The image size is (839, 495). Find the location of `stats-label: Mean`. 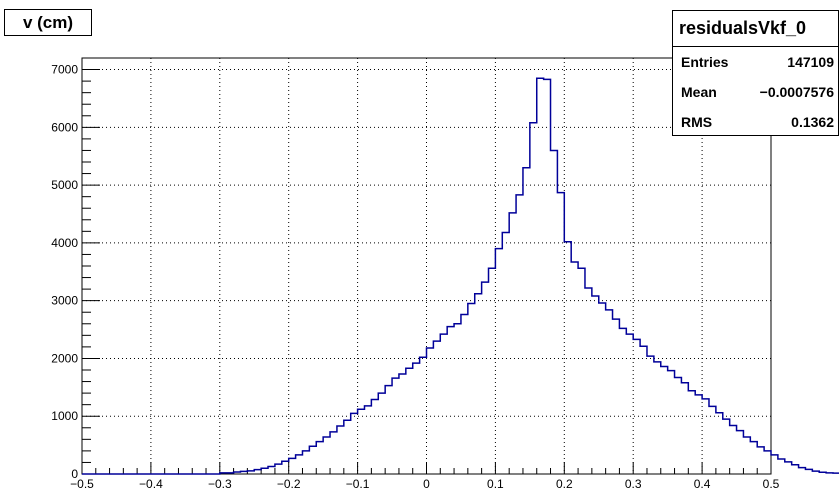

stats-label: Mean is located at coordinates (699, 92).